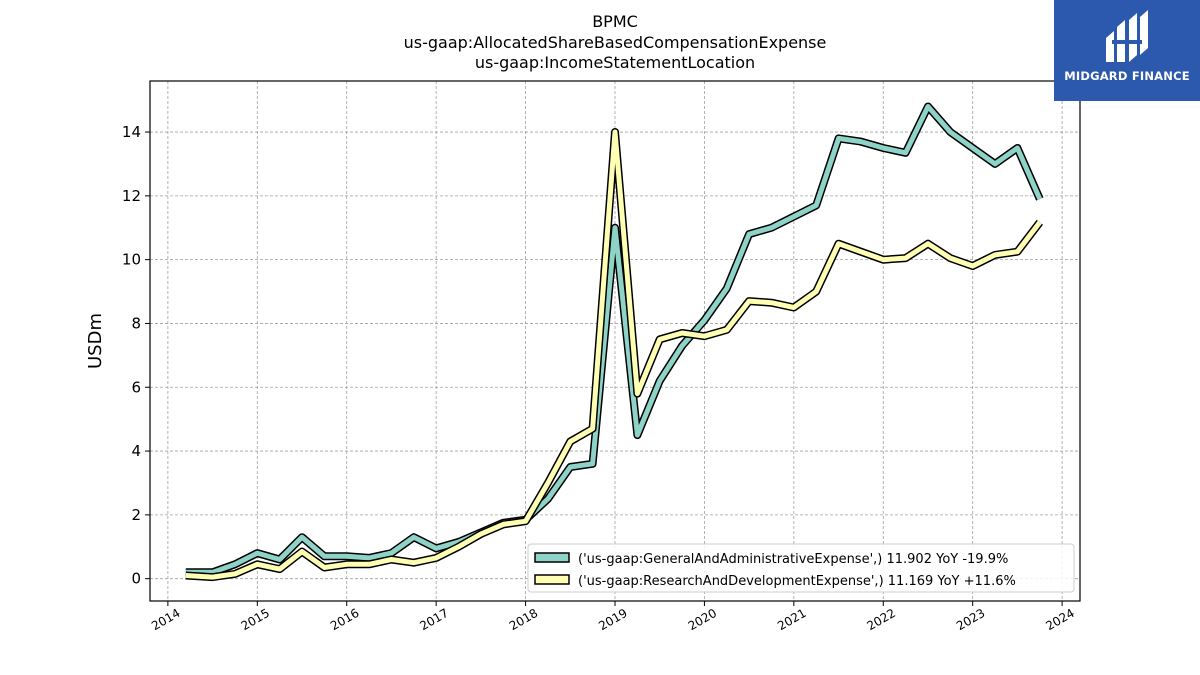 The image size is (1200, 675). Describe the element at coordinates (131, 132) in the screenshot. I see `y-tick-label: 14` at that location.